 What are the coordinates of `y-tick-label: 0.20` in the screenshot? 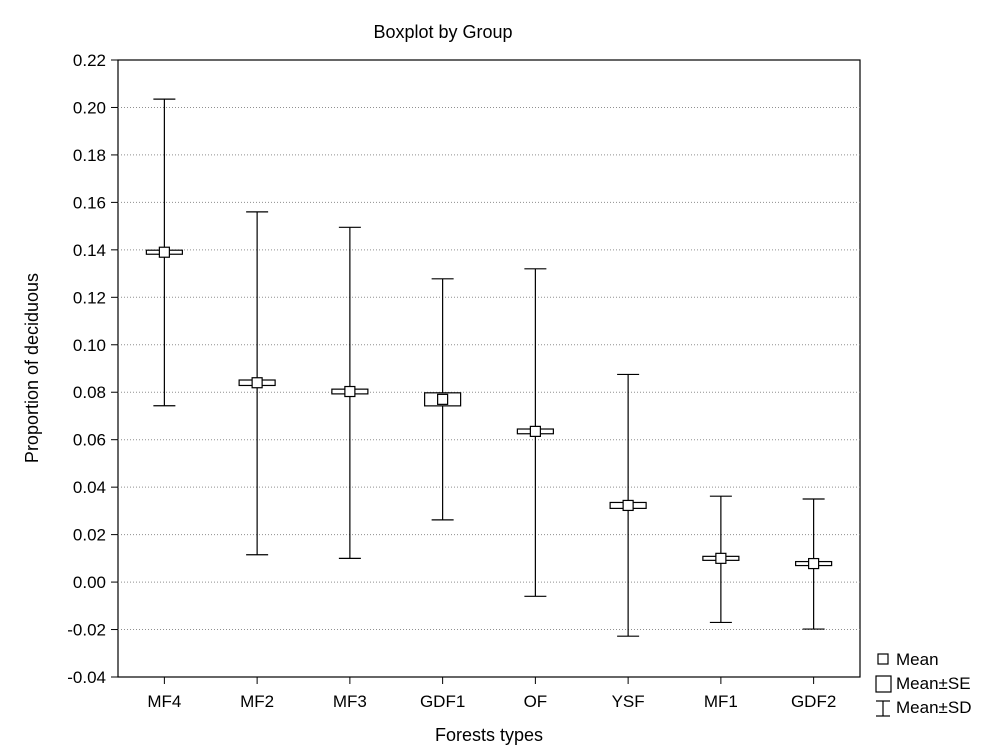 It's located at (89, 107).